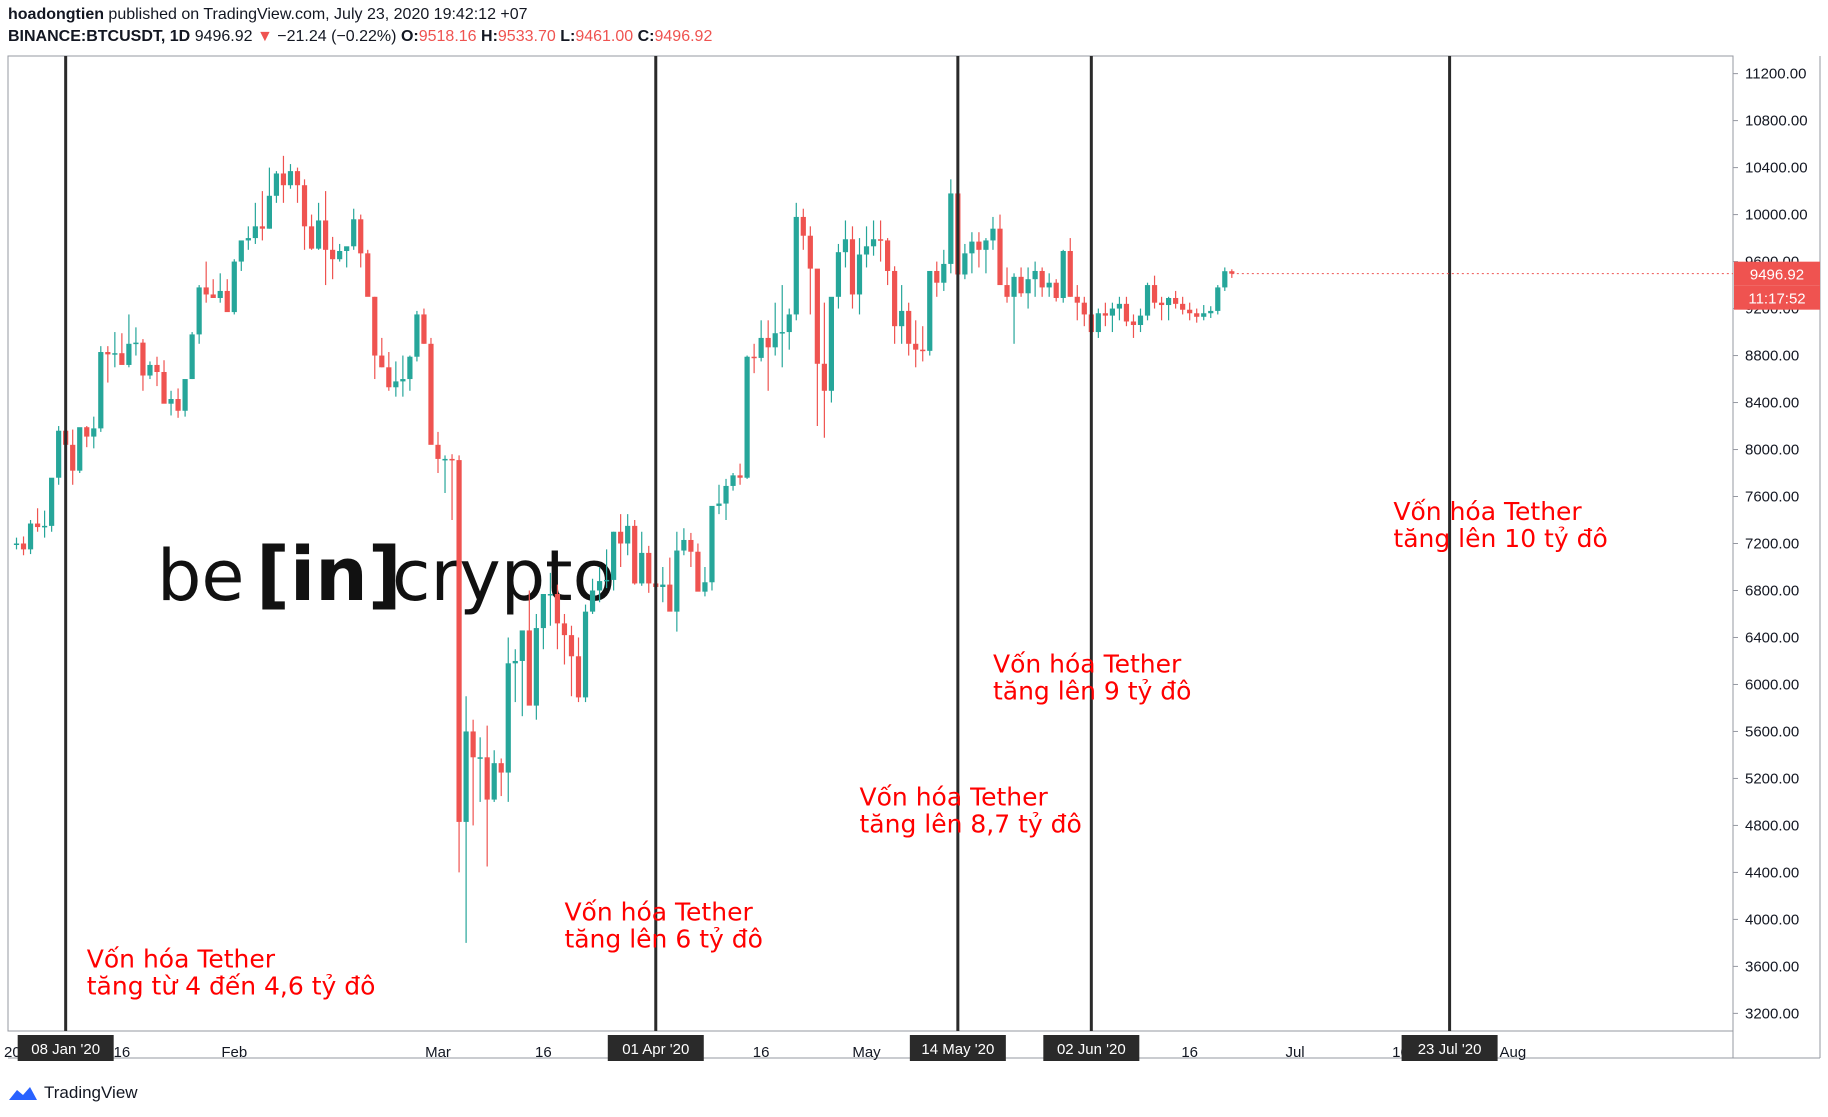 The height and width of the screenshot is (1117, 1828). Describe the element at coordinates (91, 1092) in the screenshot. I see `tradingview-brand: TradingView` at that location.